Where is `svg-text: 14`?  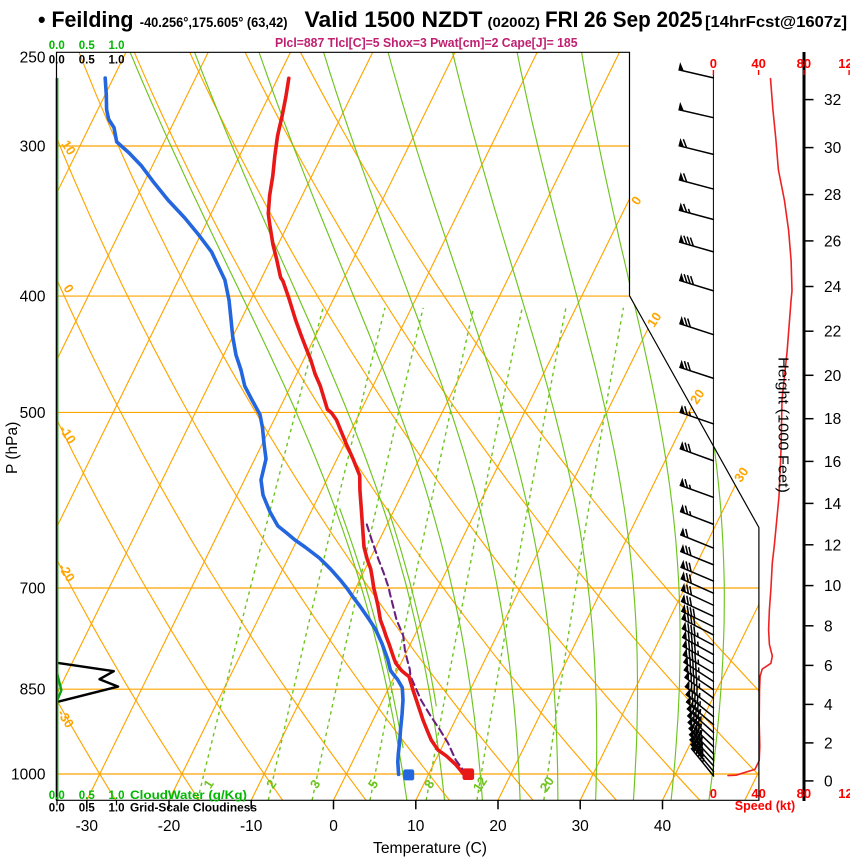 svg-text: 14 is located at coordinates (833, 504).